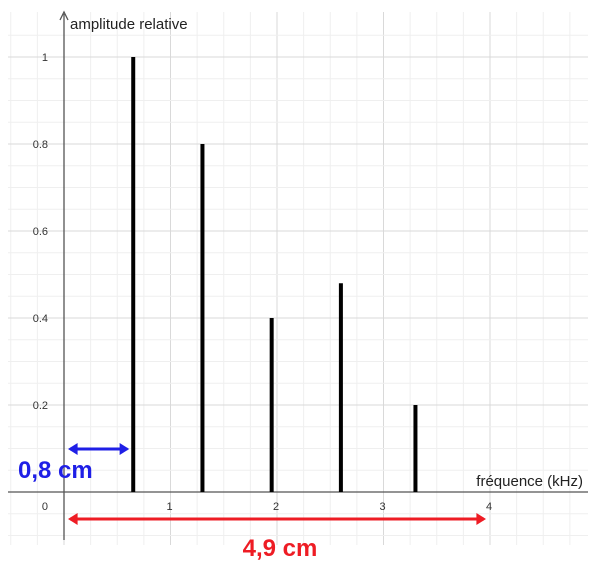 This screenshot has width=592, height=563. Describe the element at coordinates (124, 449) in the screenshot. I see `blue-measure-arrow-head-right` at that location.